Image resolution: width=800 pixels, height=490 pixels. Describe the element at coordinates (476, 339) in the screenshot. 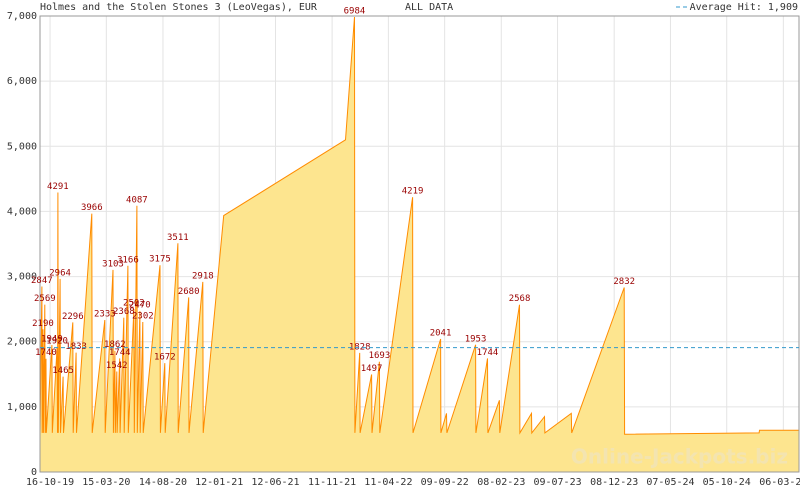

I see `value-label: 1953` at that location.